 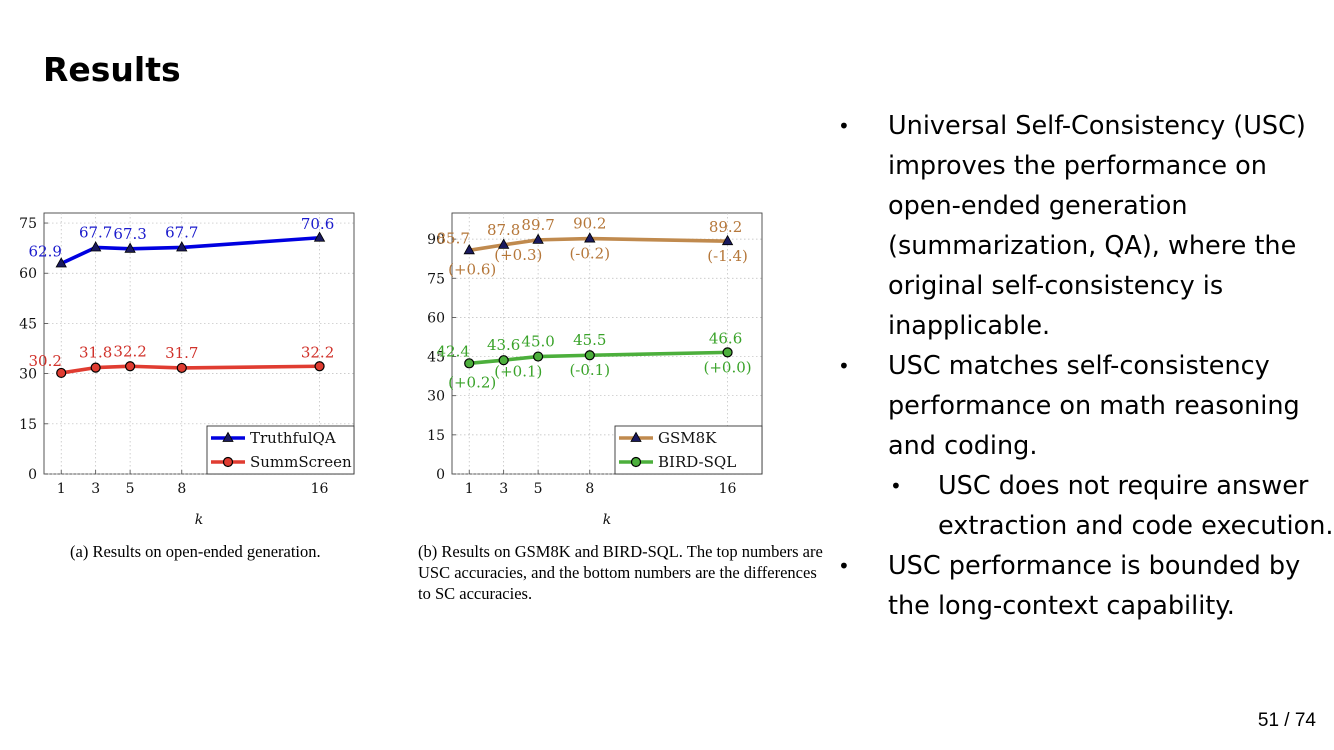 What do you see at coordinates (727, 367) in the screenshot?
I see `diff-label: (+0.0)` at bounding box center [727, 367].